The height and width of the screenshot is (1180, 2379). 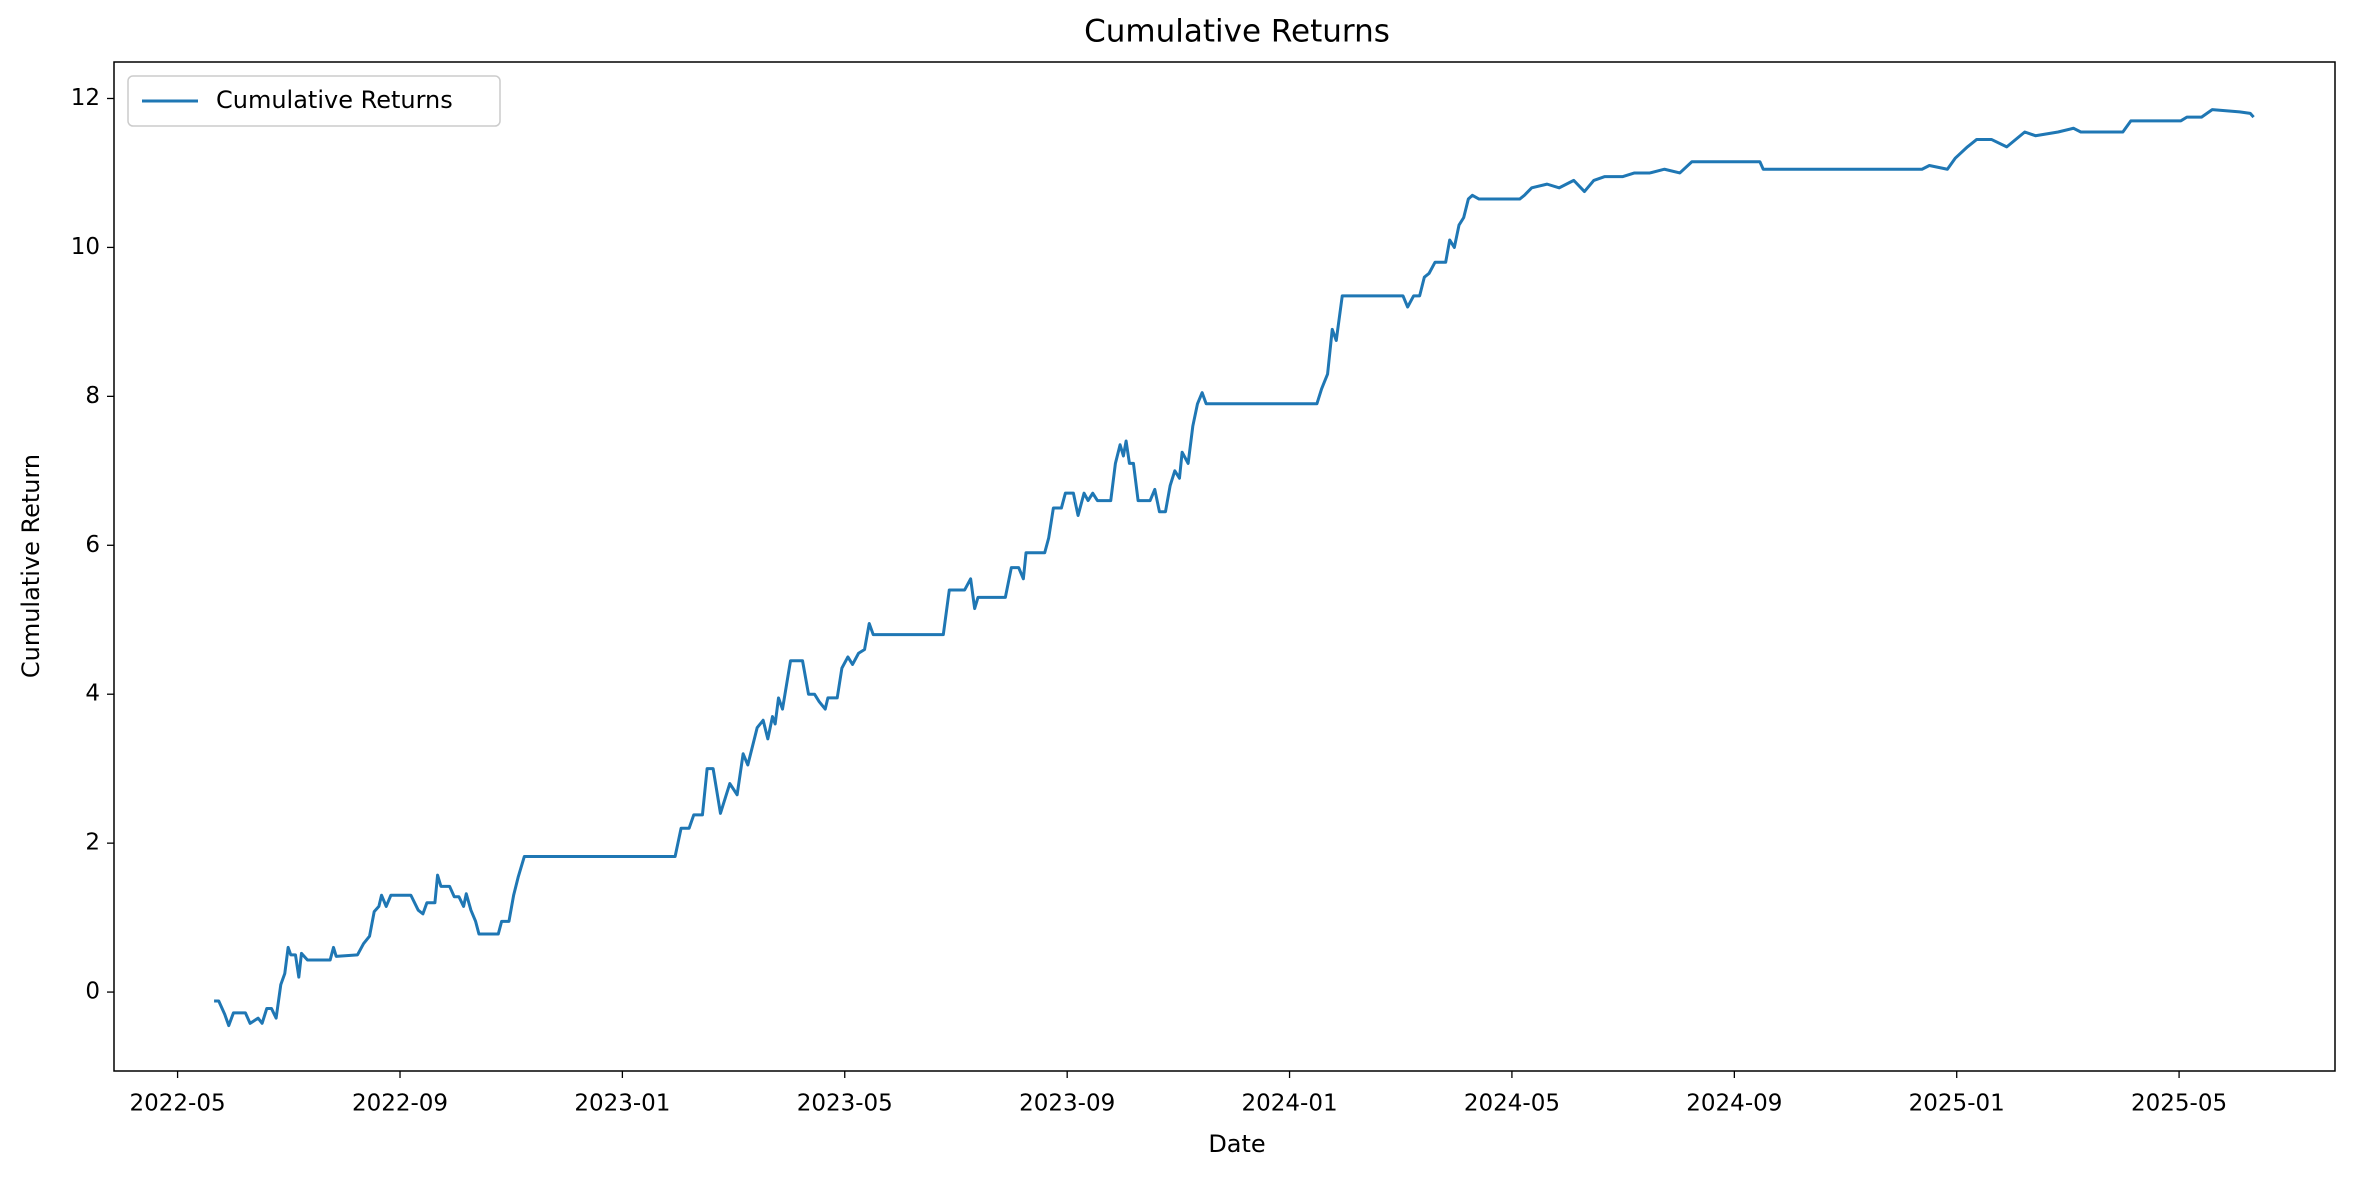 I want to click on y-axis-label: Cumulative Return, so click(x=31, y=566).